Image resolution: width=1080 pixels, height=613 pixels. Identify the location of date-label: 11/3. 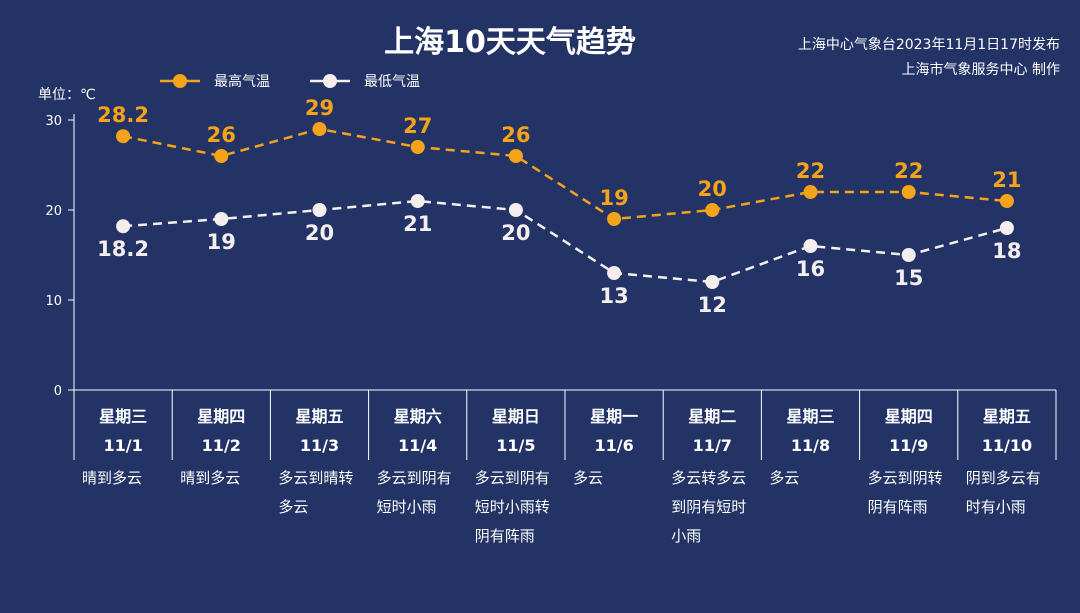
(319, 445).